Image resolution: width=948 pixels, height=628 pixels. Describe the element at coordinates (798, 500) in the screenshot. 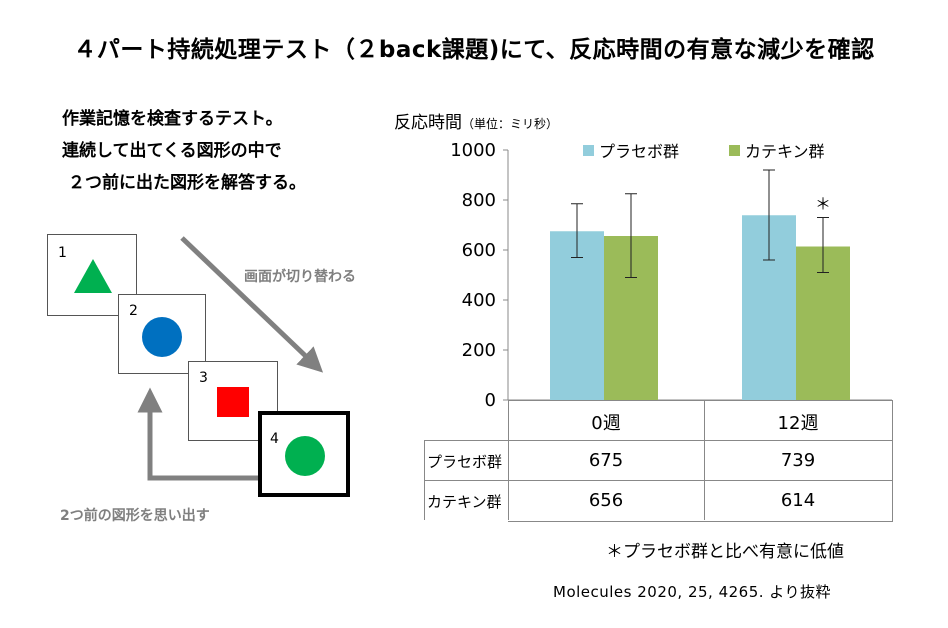

I see `table-cell: 614` at that location.